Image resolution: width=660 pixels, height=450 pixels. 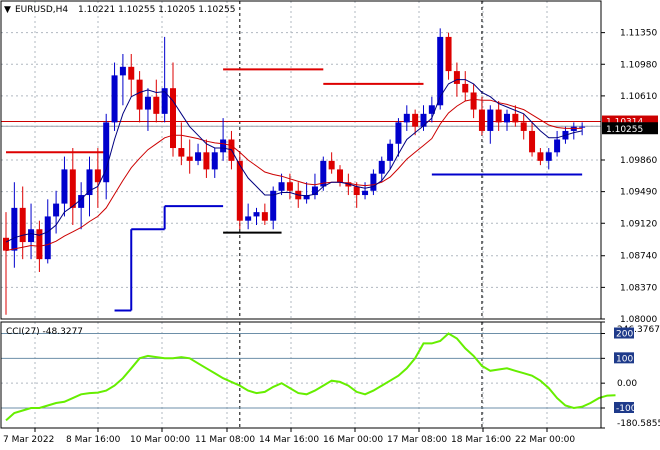 I want to click on price-tick-label: 1.08740, so click(x=638, y=257).